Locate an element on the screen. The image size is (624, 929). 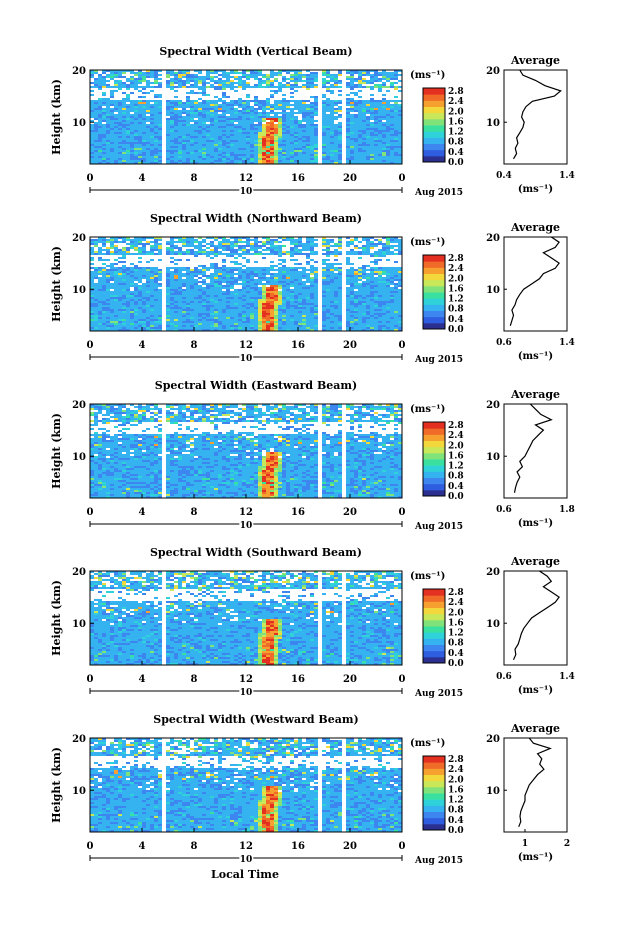
colorbar-swatch is located at coordinates (434, 97).